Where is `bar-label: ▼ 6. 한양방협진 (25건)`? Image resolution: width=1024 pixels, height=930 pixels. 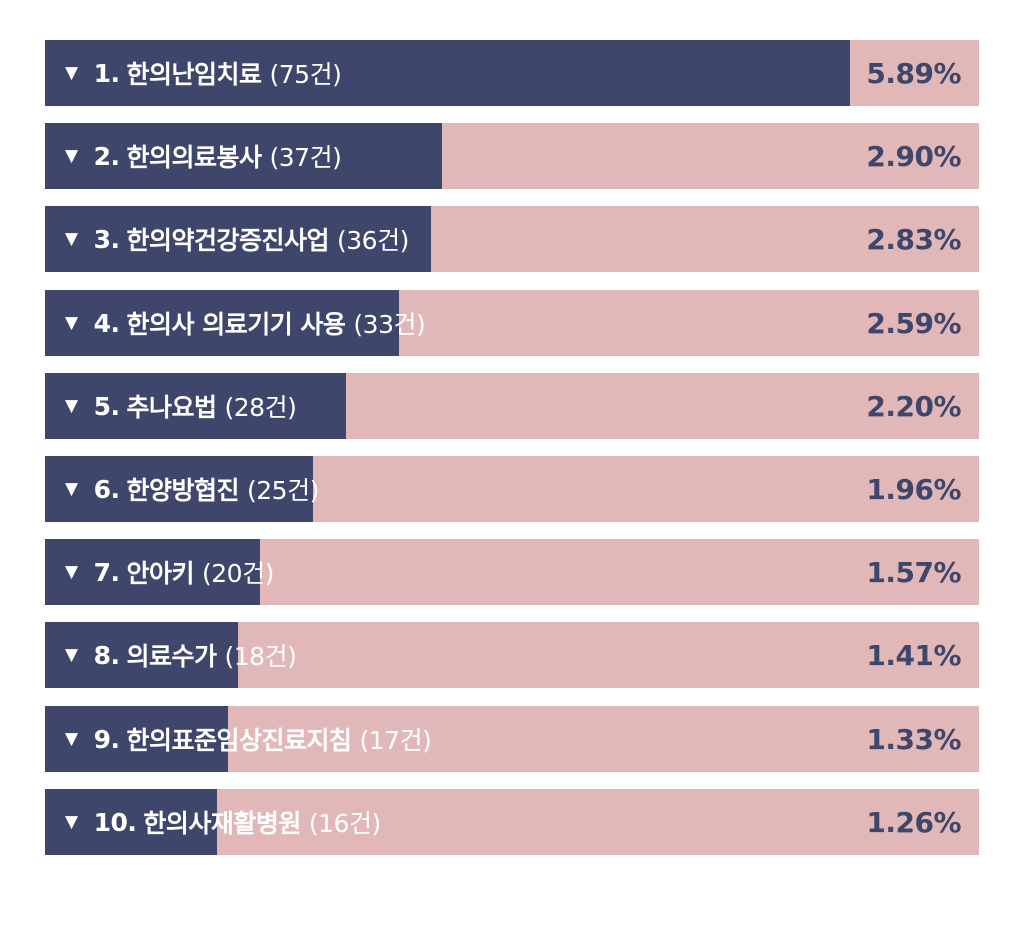
bar-label: ▼ 6. 한양방협진 (25건) is located at coordinates (192, 489).